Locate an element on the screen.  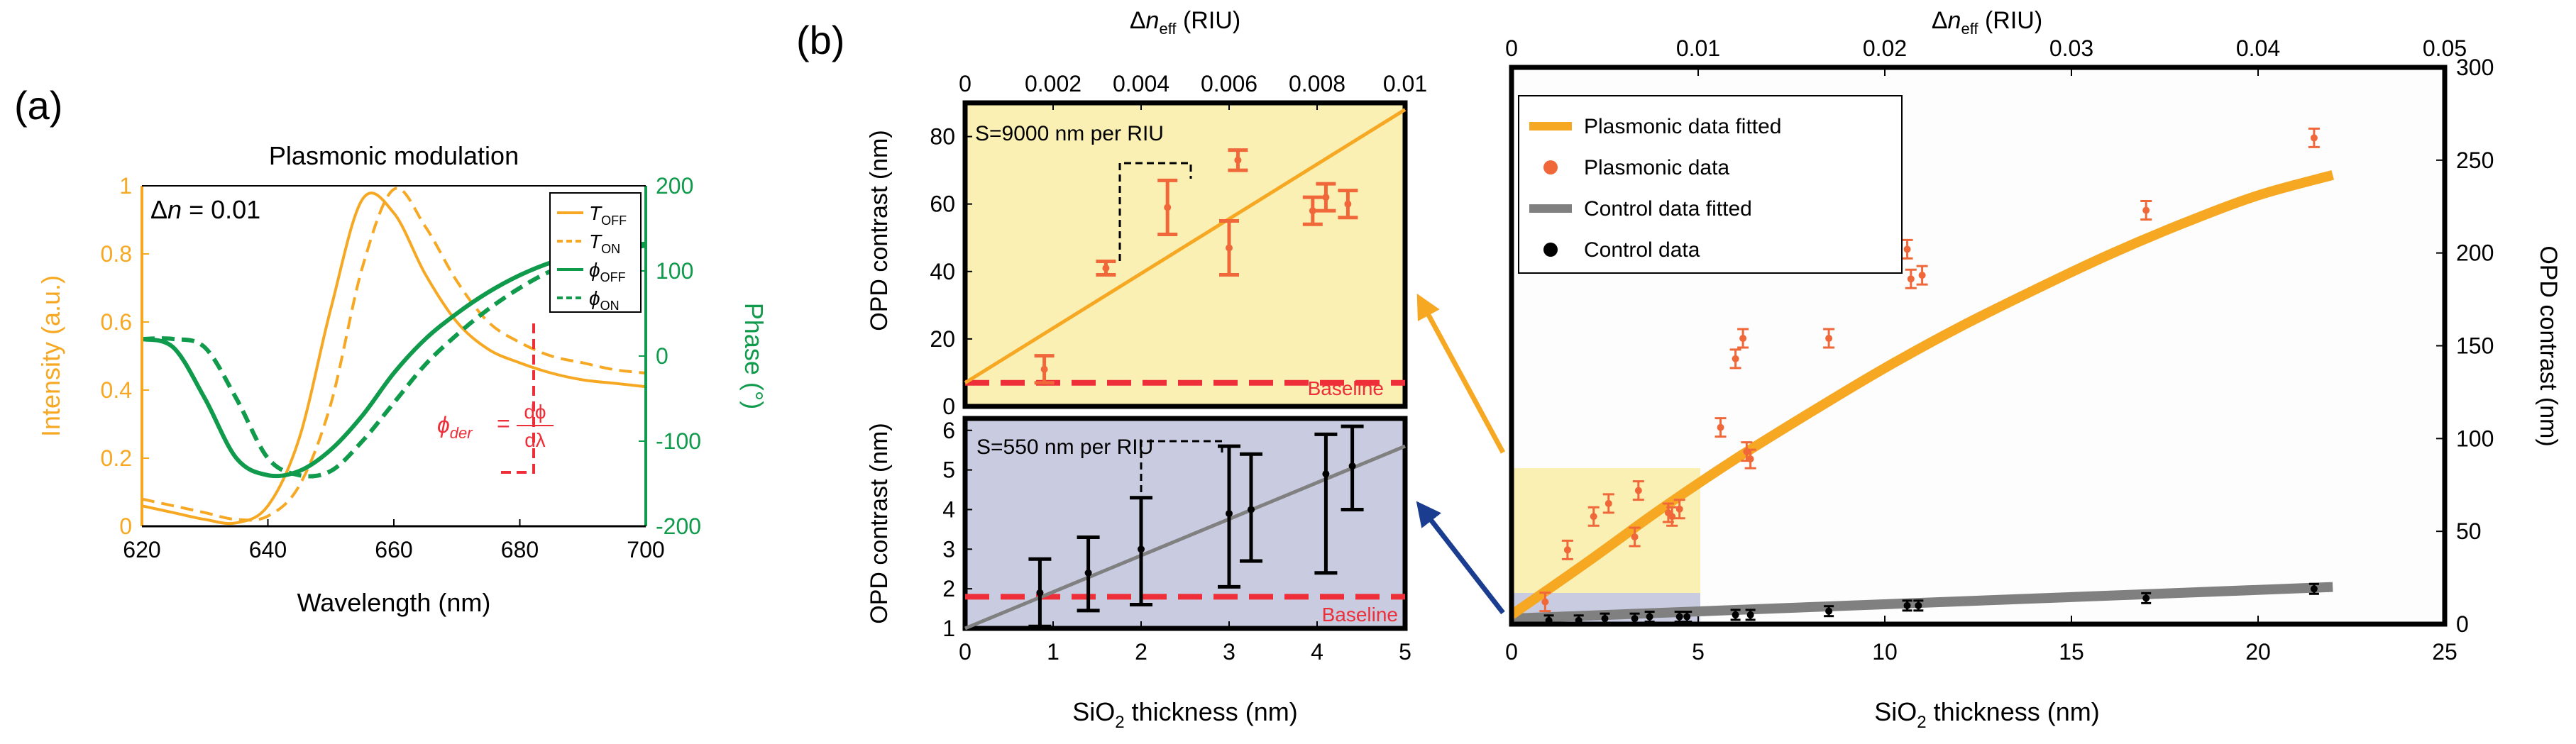
svg-text: dλ is located at coordinates (535, 440).